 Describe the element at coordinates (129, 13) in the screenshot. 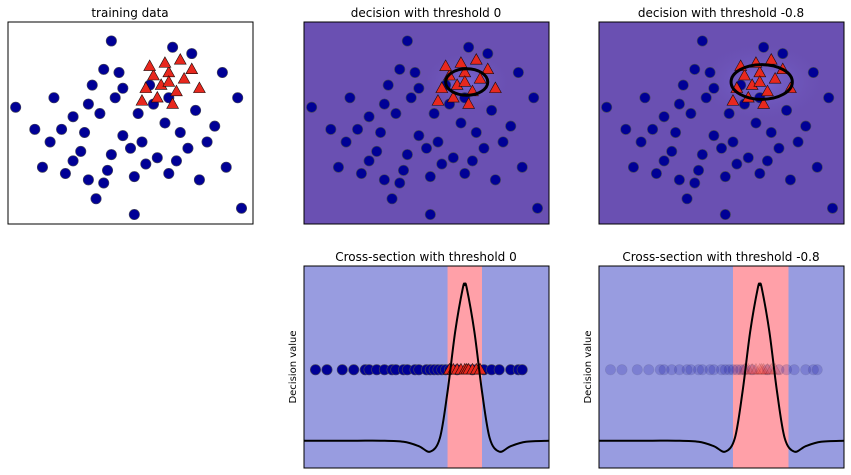

I see `title-training: training data` at that location.